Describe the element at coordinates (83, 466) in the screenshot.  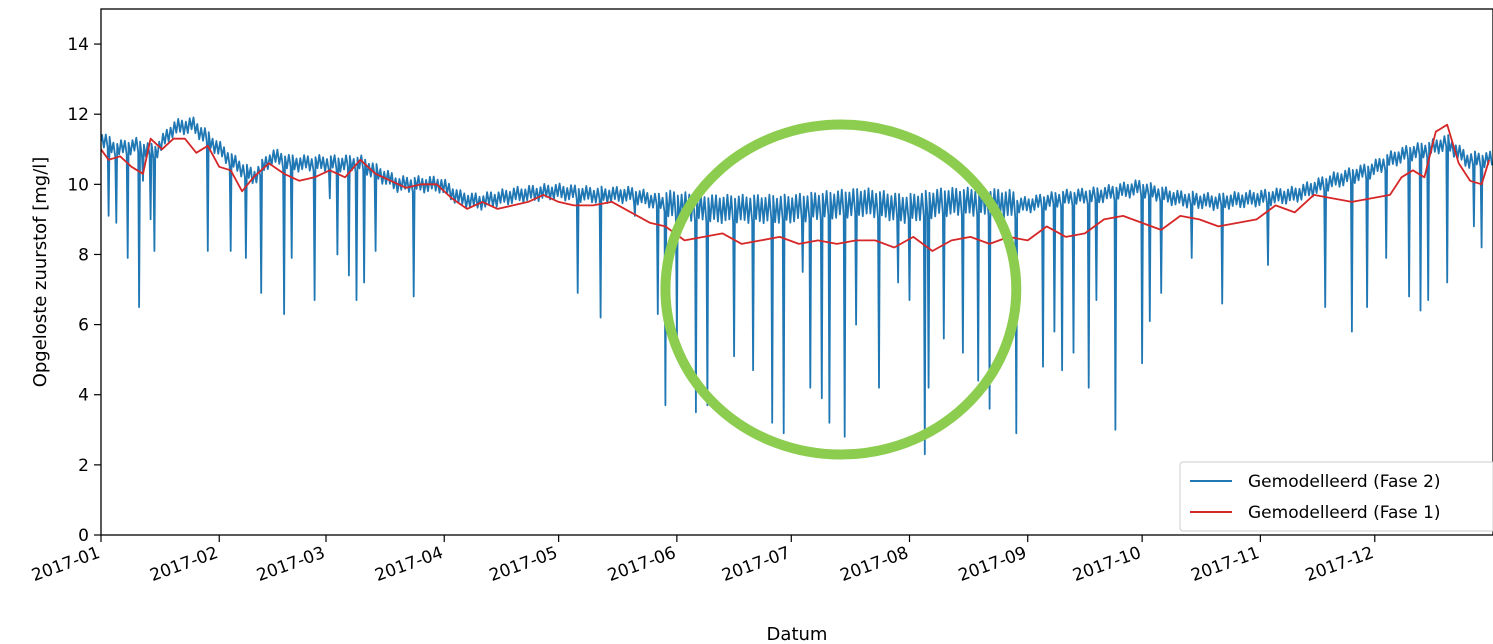
I see `y-tick-label: 2` at that location.